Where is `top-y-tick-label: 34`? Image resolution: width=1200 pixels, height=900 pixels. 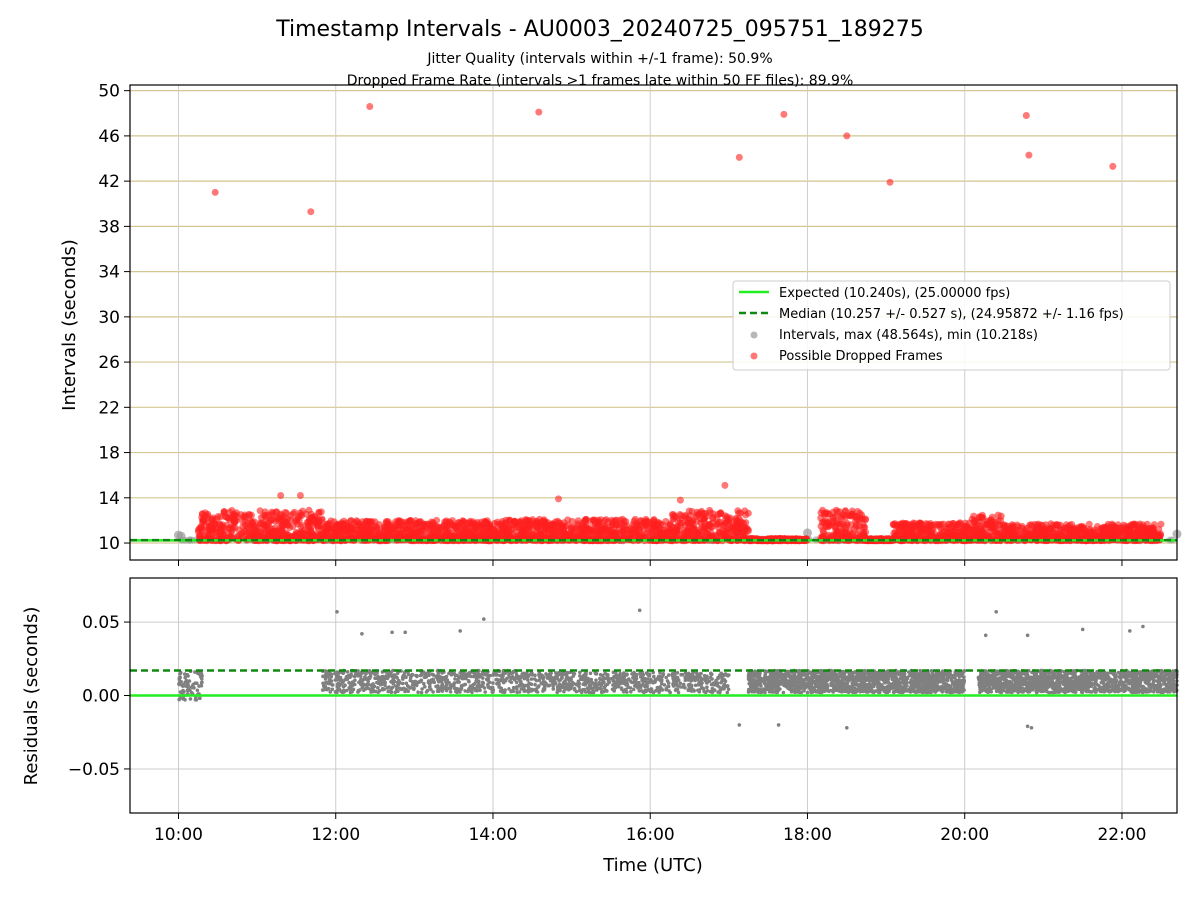
top-y-tick-label: 34 is located at coordinates (109, 273).